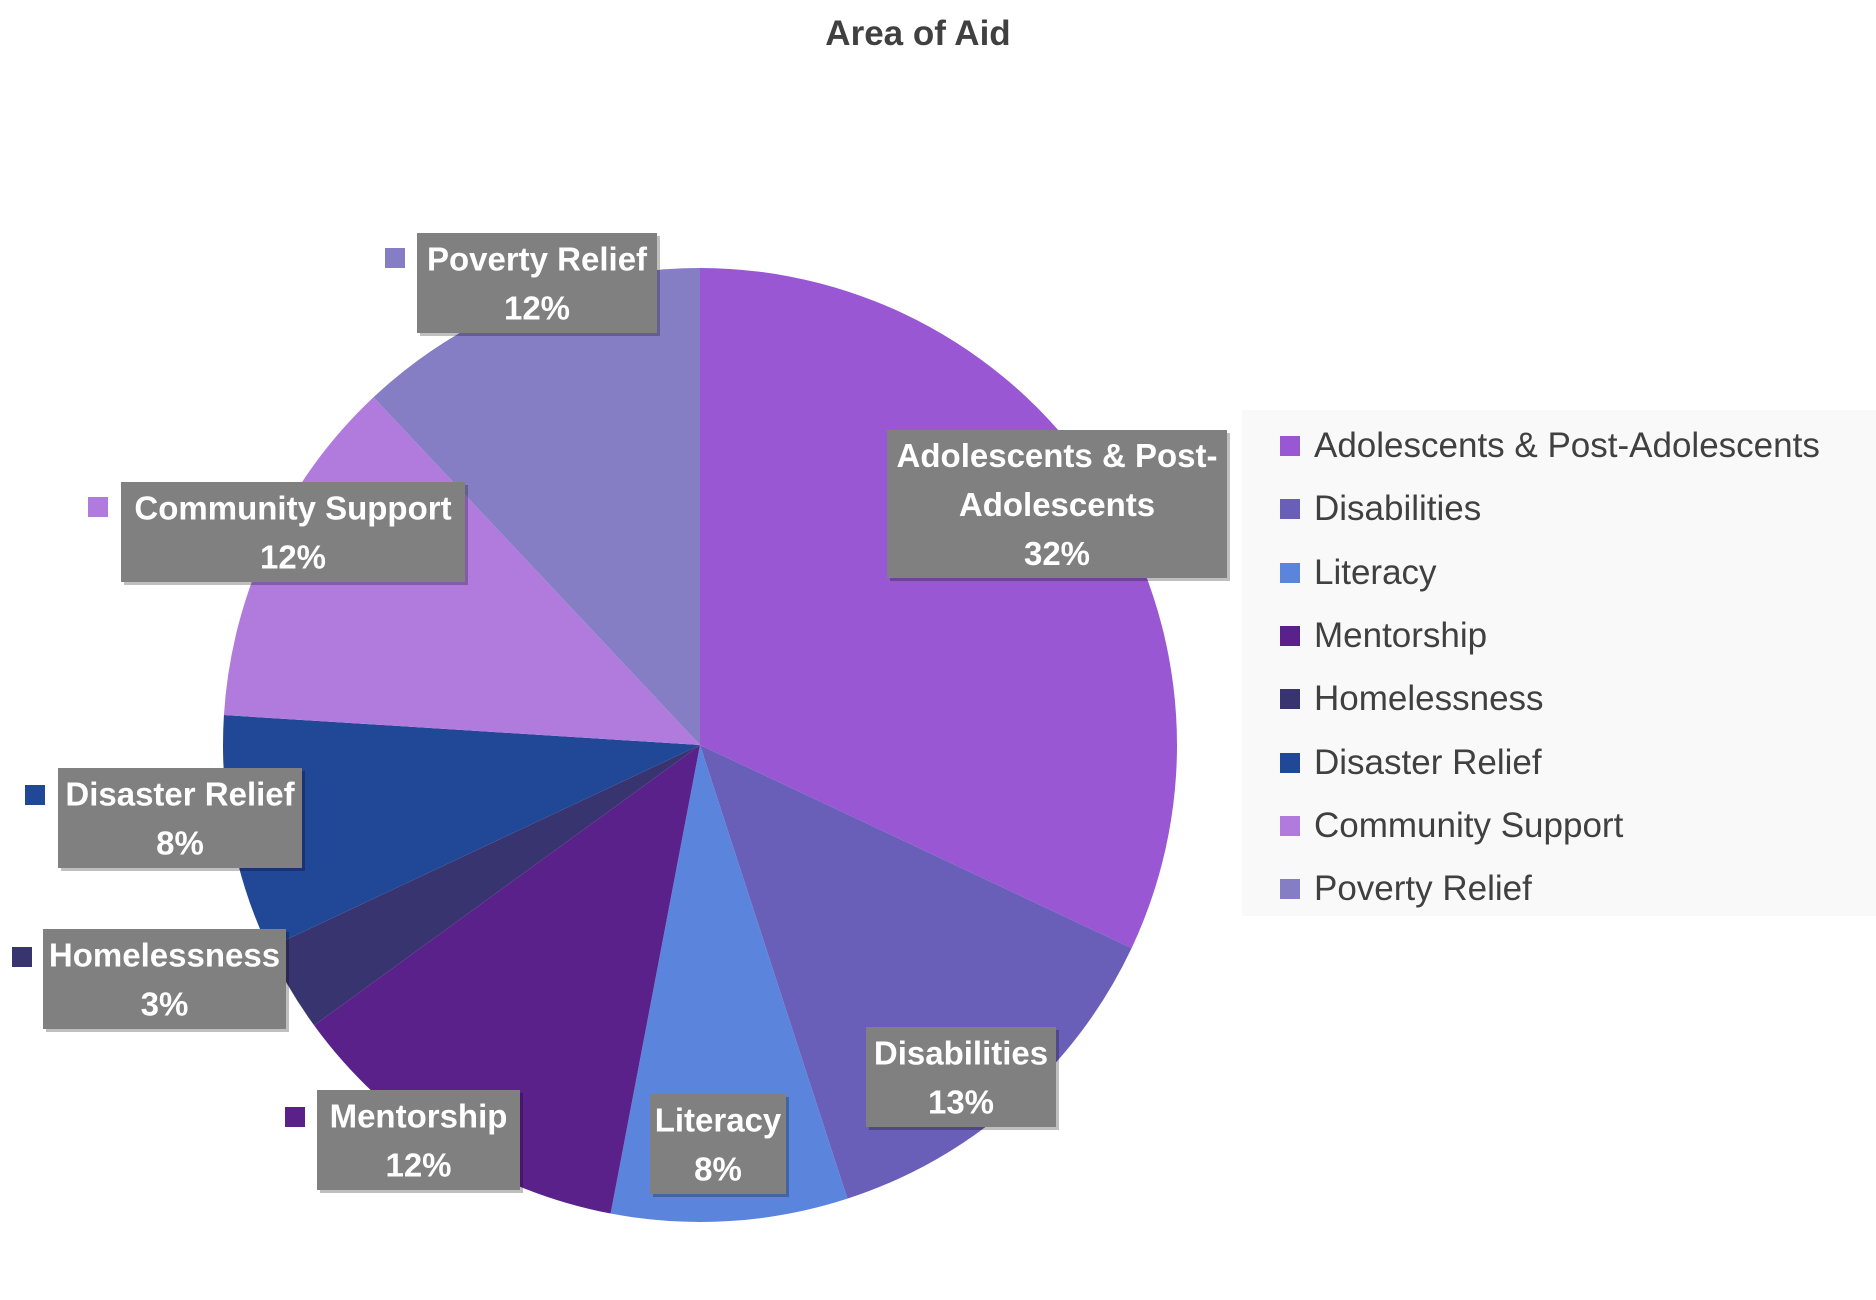  I want to click on data-label-disabilities: Disabilities 13%, so click(962, 1078).